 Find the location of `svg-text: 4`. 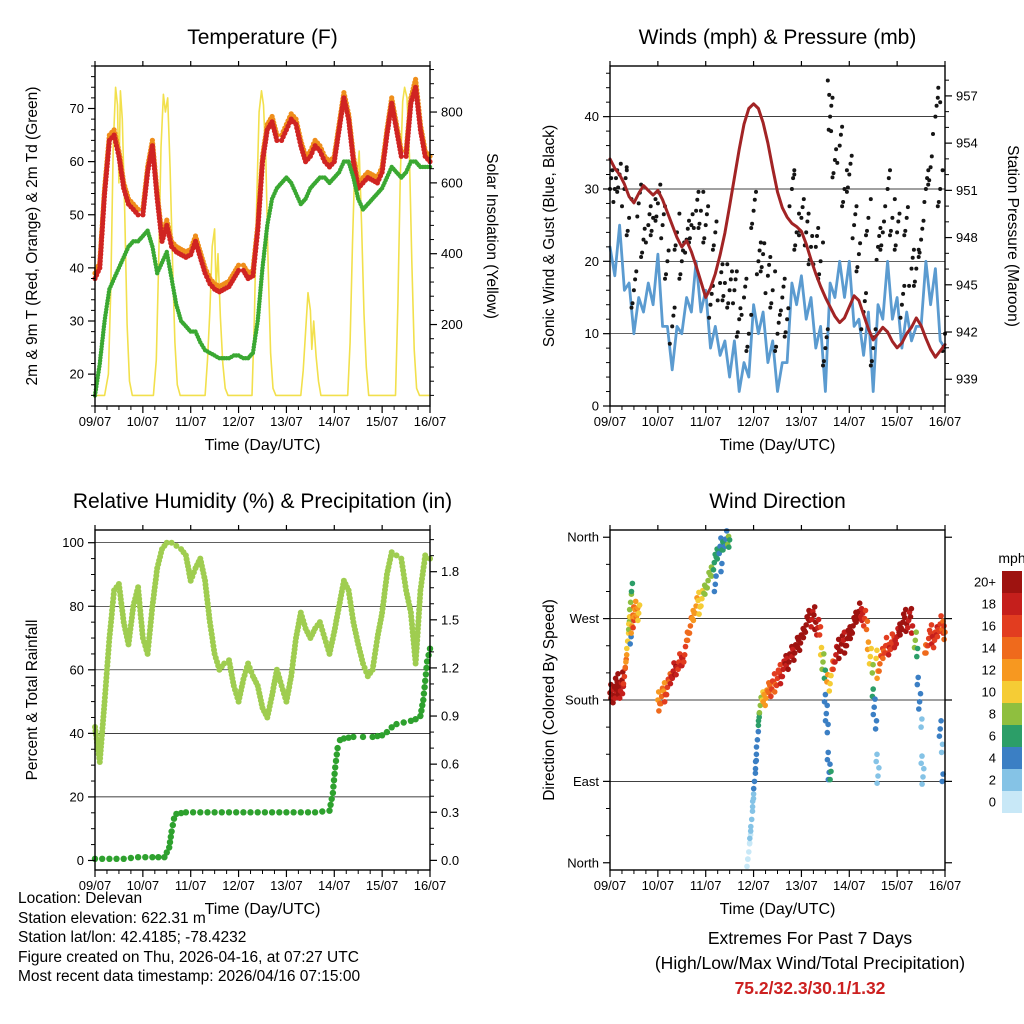

svg-text: 4 is located at coordinates (992, 758).